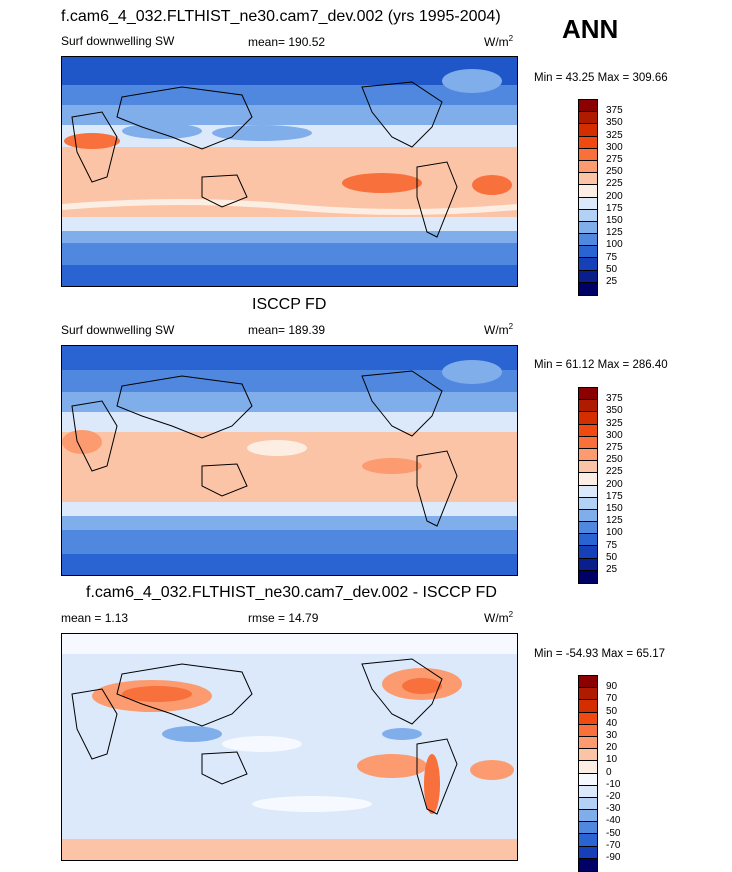 The width and height of the screenshot is (732, 872). I want to click on panel-3-units: W/m2, so click(499, 617).